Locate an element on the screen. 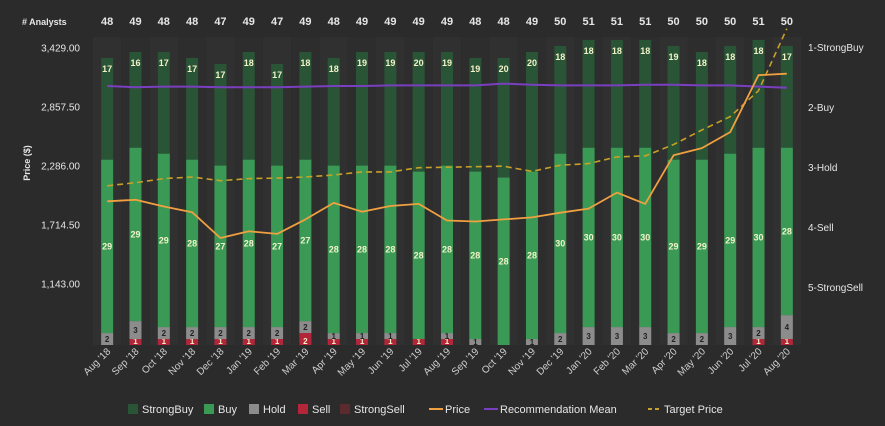 Image resolution: width=885 pixels, height=426 pixels. bar-label-buy: 30 is located at coordinates (589, 237).